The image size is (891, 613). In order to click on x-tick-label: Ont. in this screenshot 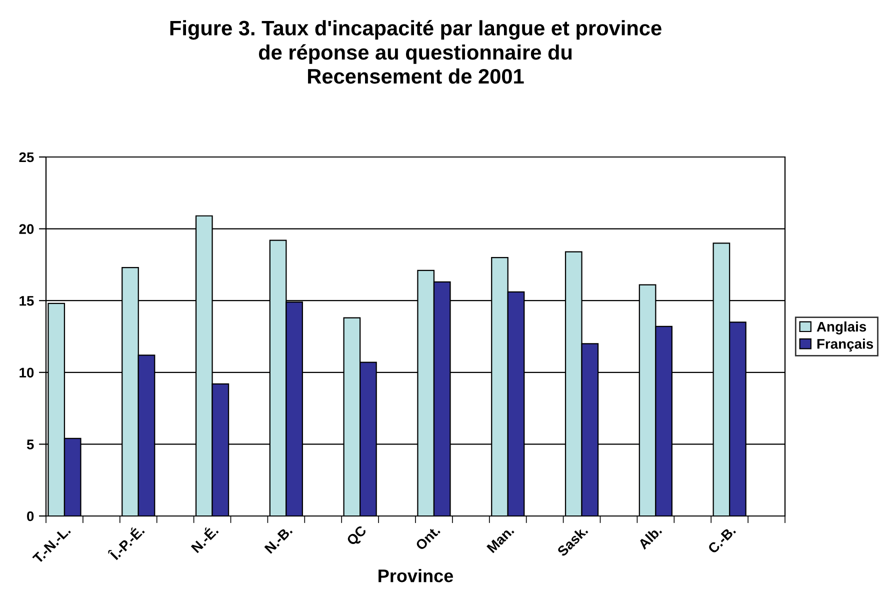, I will do `click(428, 538)`.